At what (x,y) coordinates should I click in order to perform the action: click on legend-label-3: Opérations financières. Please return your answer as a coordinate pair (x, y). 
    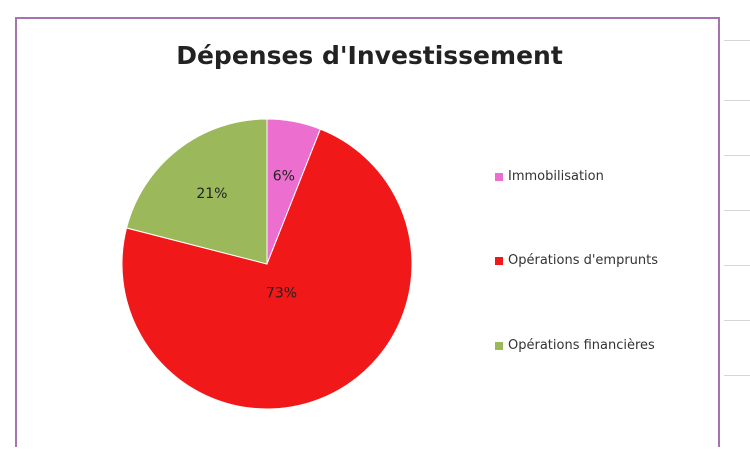
    Looking at the image, I should click on (581, 345).